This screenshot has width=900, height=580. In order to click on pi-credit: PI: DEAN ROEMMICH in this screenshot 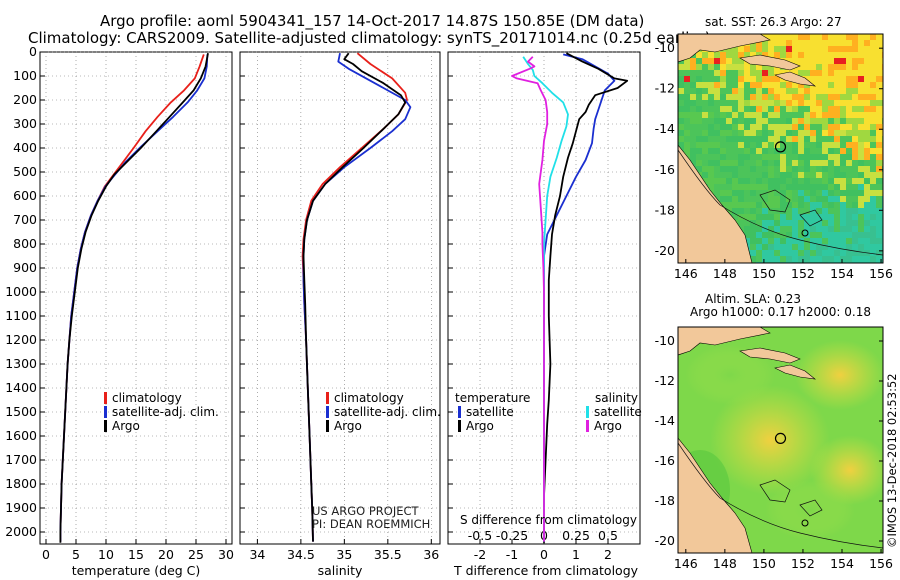, I will do `click(371, 524)`.